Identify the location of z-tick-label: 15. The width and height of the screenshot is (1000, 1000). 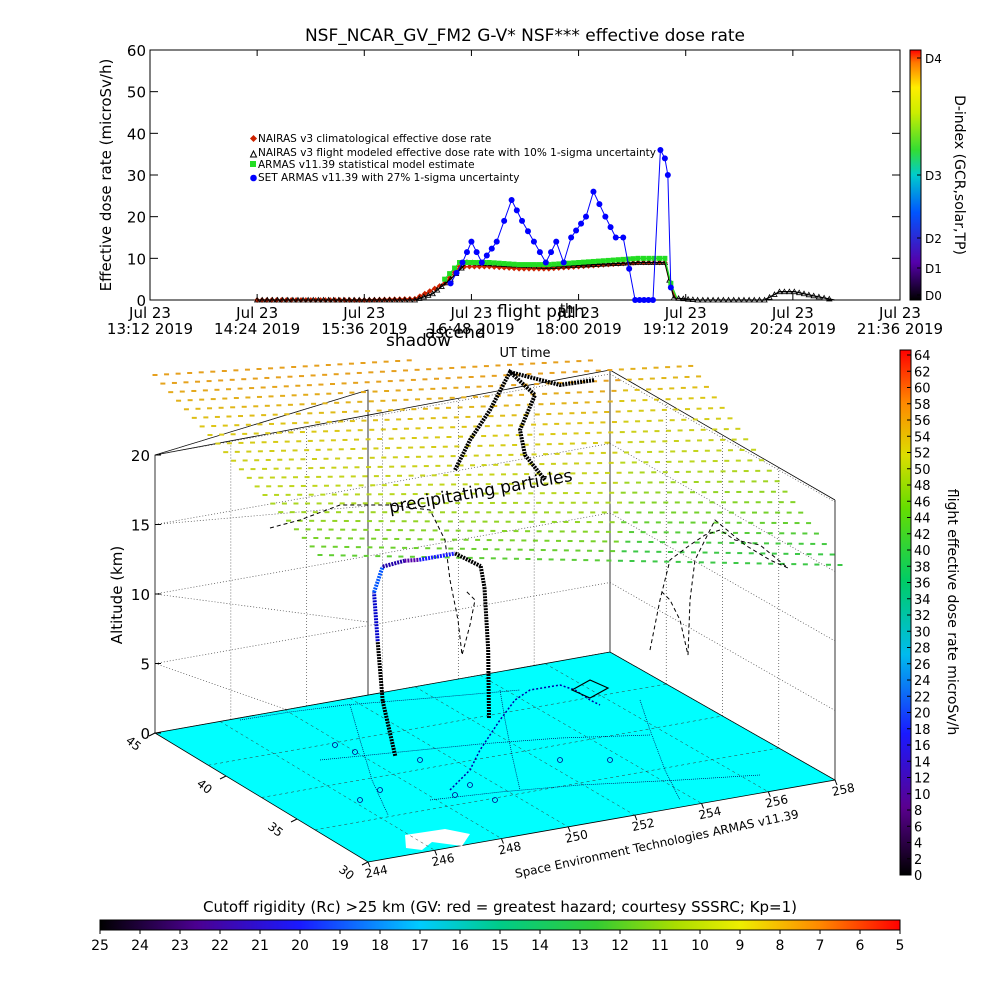
(140, 526).